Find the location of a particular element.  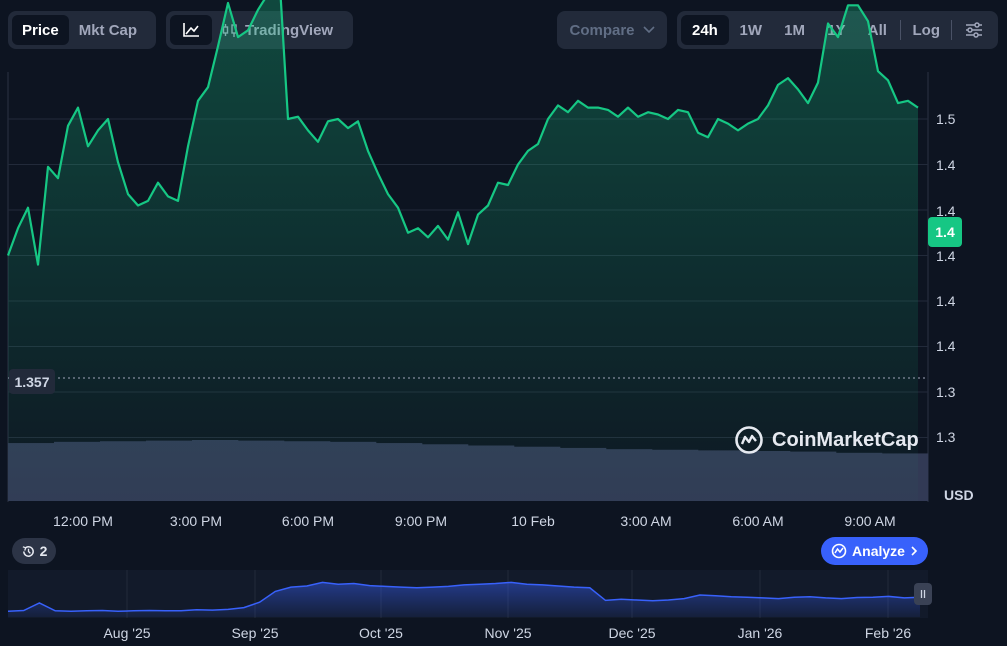

navigator-tick-label: Feb '26 is located at coordinates (888, 633).